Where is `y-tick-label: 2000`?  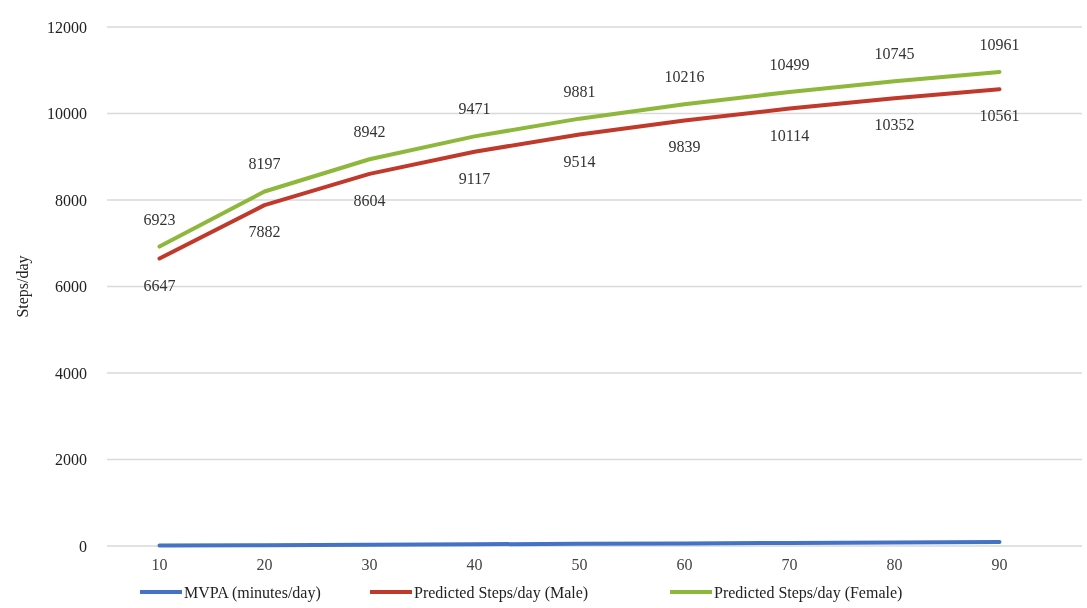 y-tick-label: 2000 is located at coordinates (71, 460).